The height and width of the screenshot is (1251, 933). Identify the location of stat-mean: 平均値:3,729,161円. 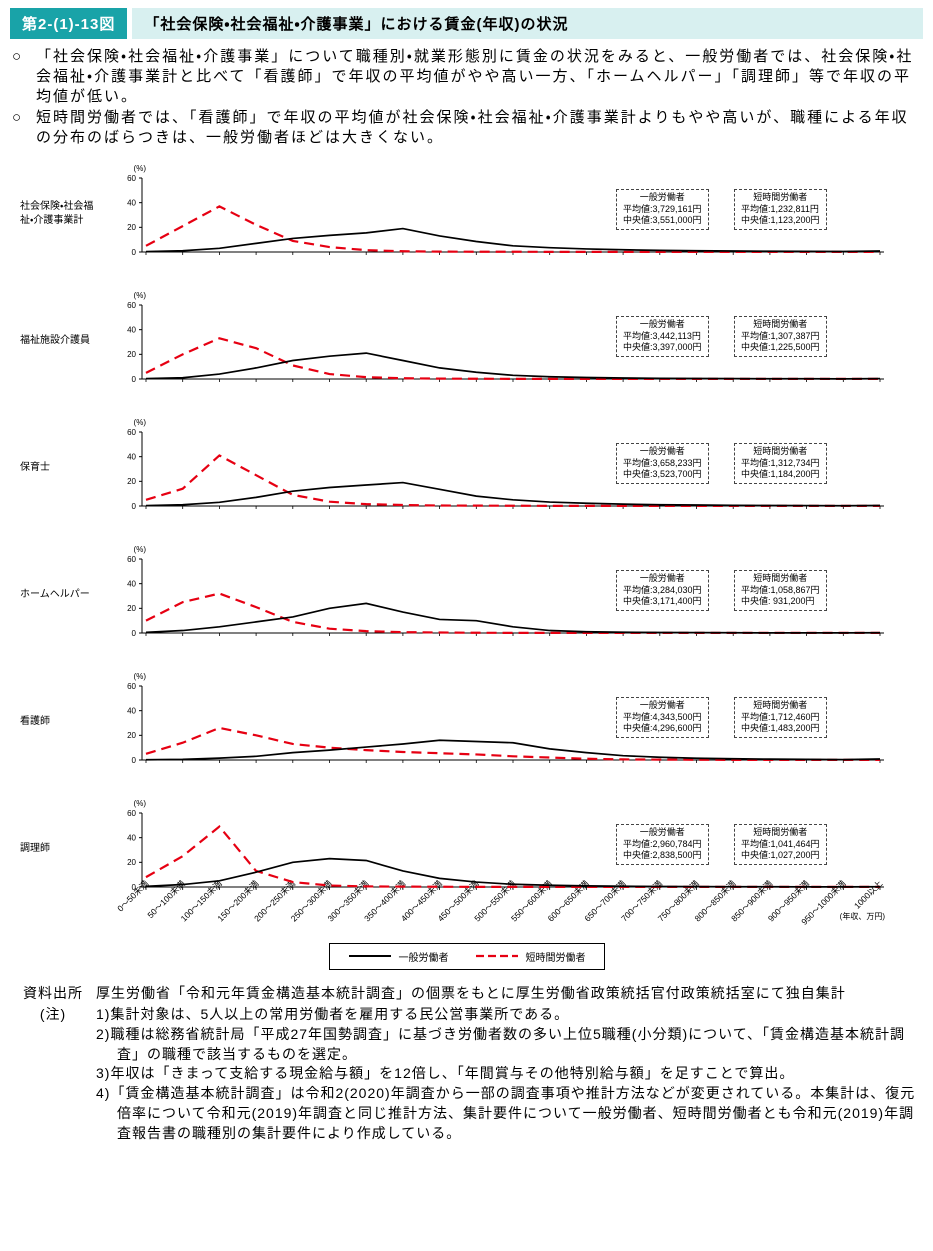
(662, 208).